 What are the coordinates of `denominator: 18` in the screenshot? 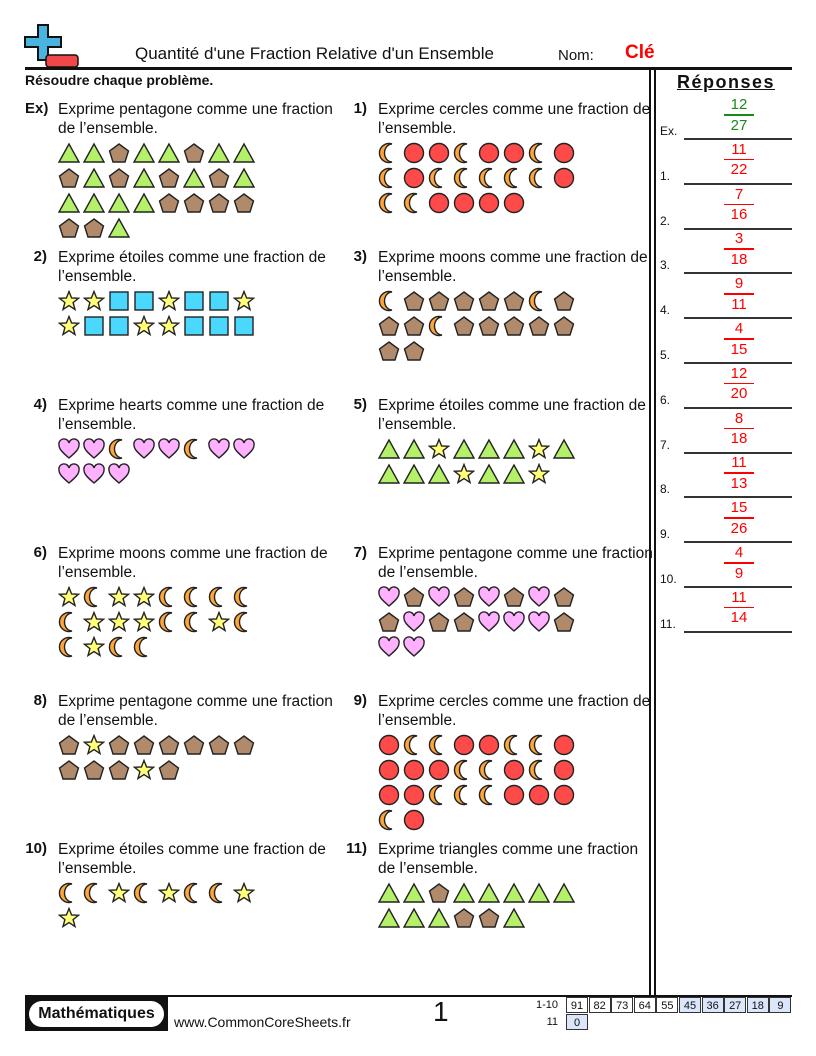 It's located at (739, 439).